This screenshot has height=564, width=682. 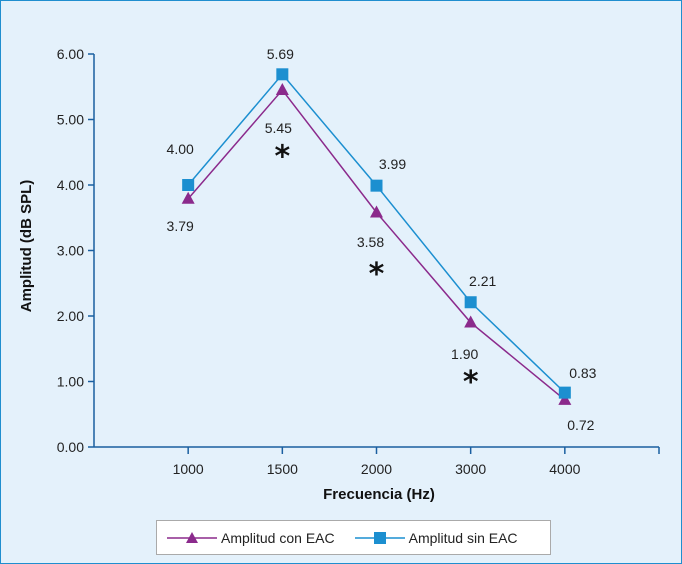 I want to click on y-tick-label: 6.00, so click(x=70, y=54).